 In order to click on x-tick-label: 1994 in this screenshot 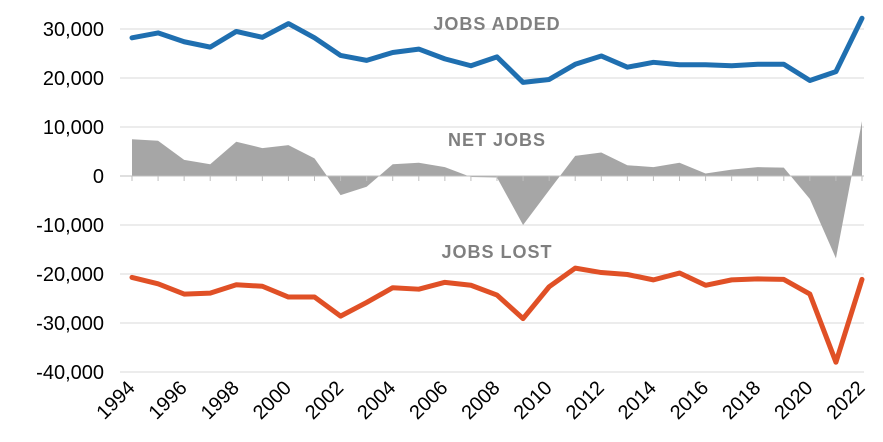, I will do `click(116, 400)`.